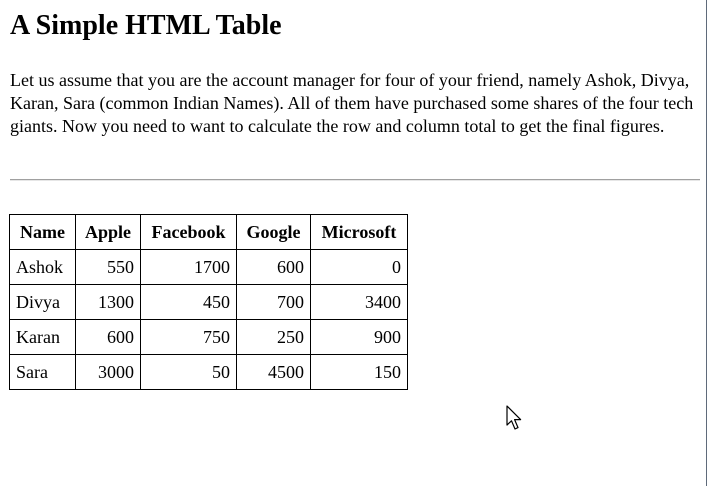 This screenshot has height=486, width=711. I want to click on cell-apple: 550, so click(108, 267).